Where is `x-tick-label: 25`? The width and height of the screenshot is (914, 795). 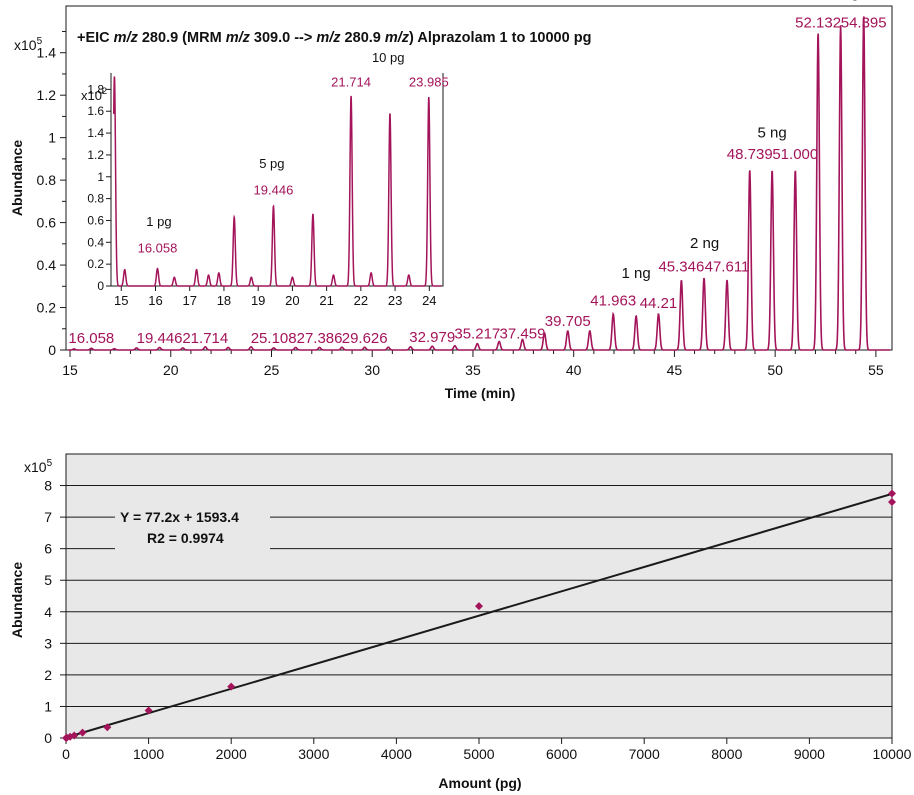
x-tick-label: 25 is located at coordinates (272, 370).